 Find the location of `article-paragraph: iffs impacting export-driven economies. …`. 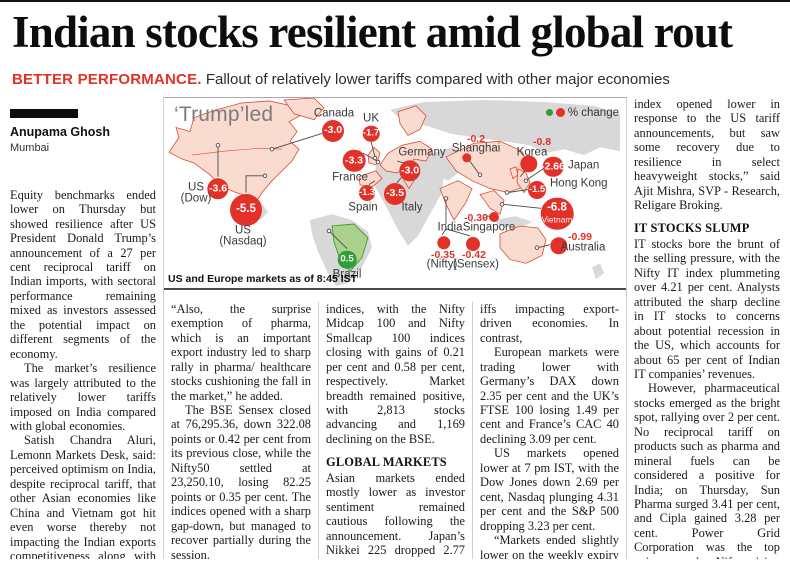

article-paragraph: iffs impacting export-driven economies. … is located at coordinates (549, 323).